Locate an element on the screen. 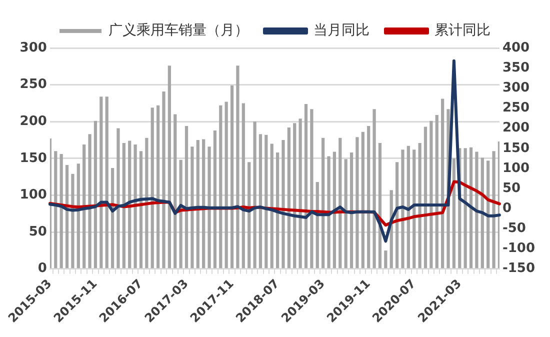  y2-tick-label: 300 is located at coordinates (516, 88).